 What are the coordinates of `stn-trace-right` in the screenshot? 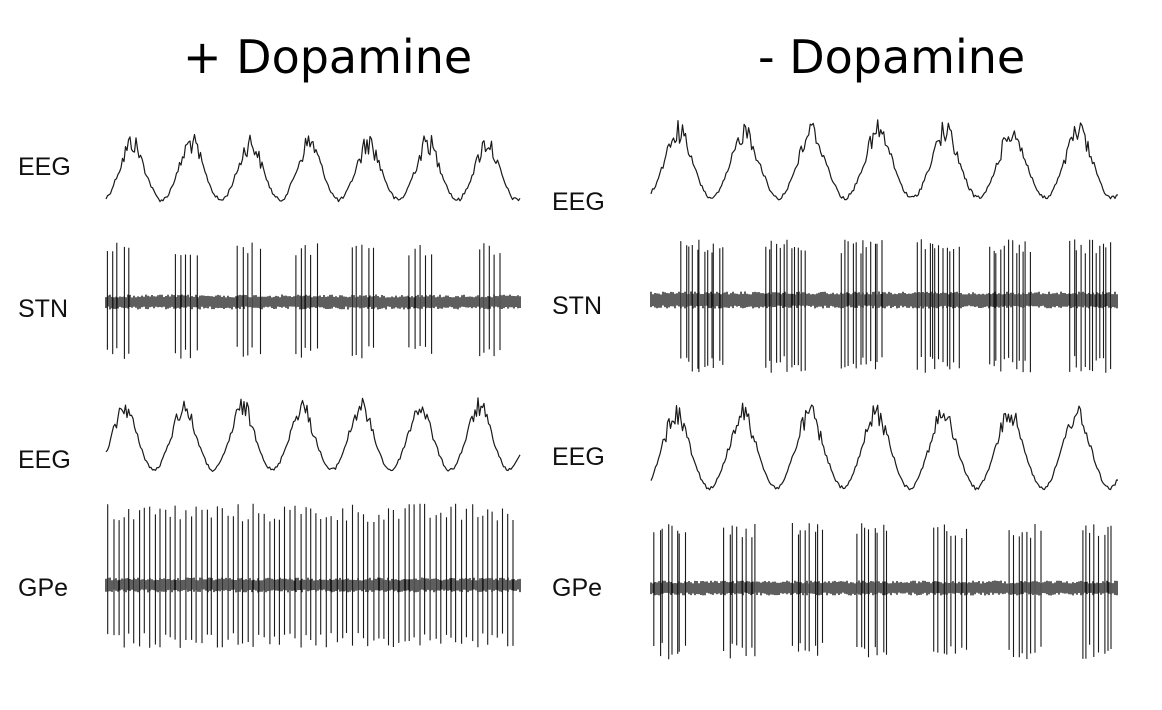 It's located at (884, 306).